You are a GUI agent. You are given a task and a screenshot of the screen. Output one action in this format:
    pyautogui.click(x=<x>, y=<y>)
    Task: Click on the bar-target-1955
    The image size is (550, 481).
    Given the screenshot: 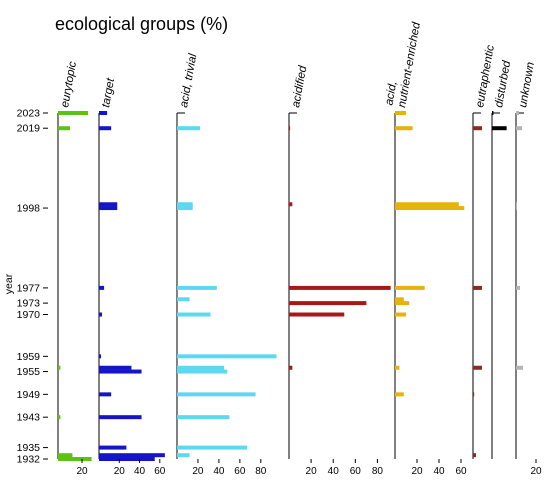 What is the action you would take?
    pyautogui.click(x=120, y=371)
    